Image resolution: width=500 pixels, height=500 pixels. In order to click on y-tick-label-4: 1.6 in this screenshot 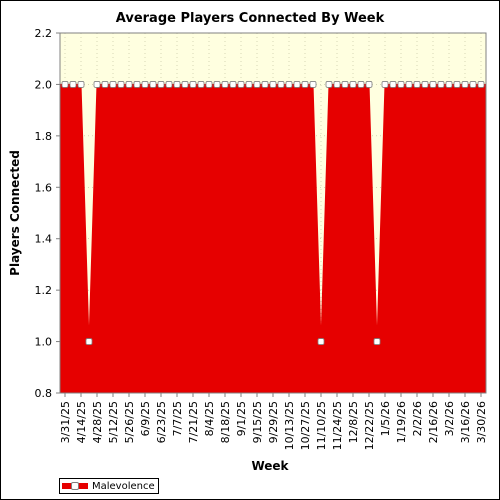, I will do `click(44, 187)`.